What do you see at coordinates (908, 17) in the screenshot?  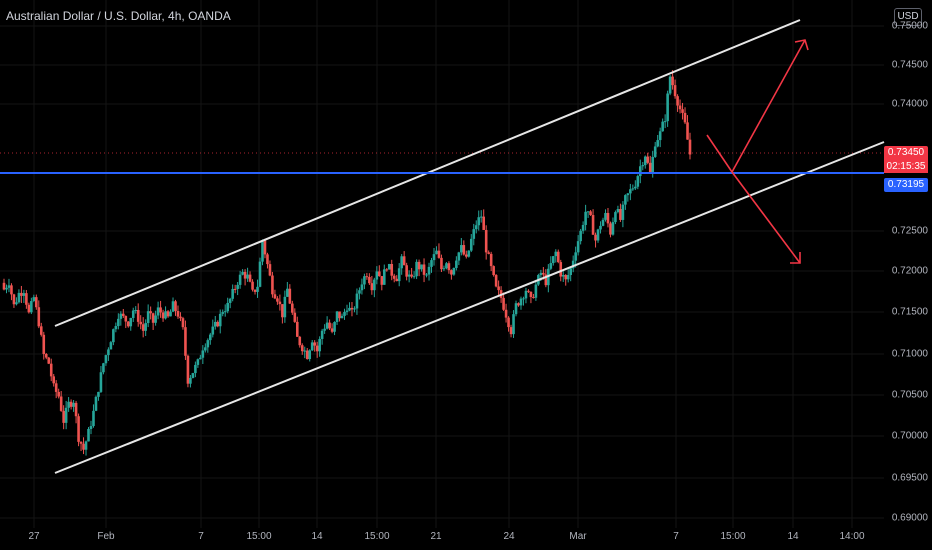 I see `currency-selector: USD` at bounding box center [908, 17].